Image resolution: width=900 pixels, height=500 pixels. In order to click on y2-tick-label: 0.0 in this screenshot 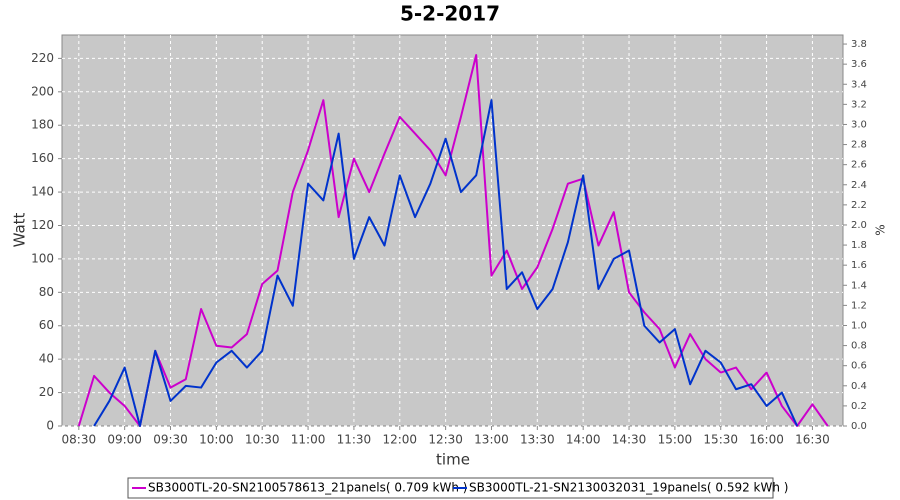, I will do `click(859, 426)`.